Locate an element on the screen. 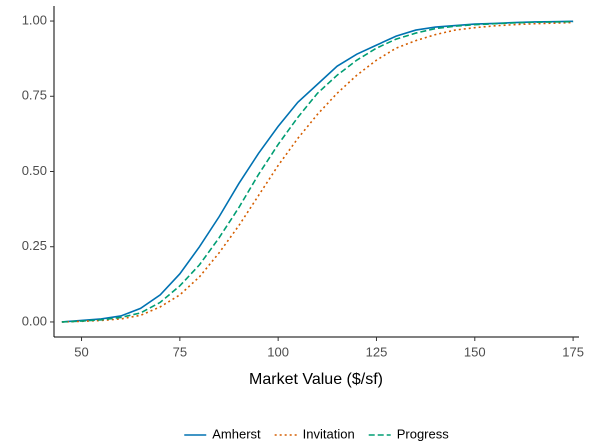 The height and width of the screenshot is (448, 601). legend-text: Progress is located at coordinates (423, 433).